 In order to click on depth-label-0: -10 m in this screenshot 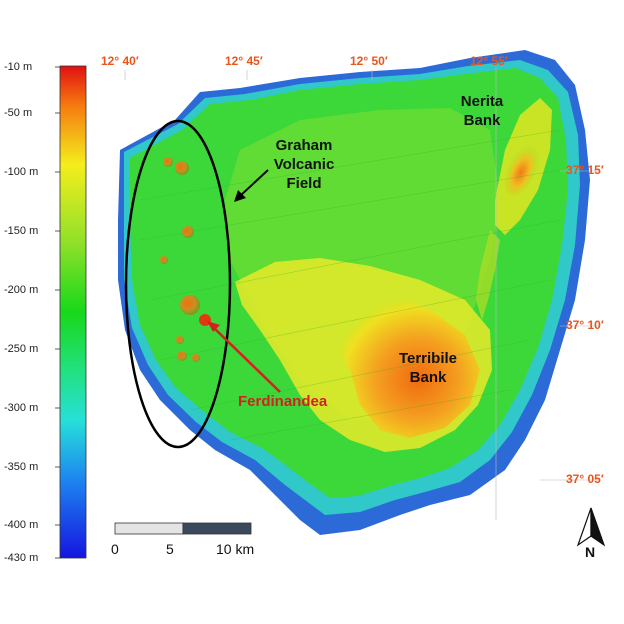, I will do `click(18, 67)`.